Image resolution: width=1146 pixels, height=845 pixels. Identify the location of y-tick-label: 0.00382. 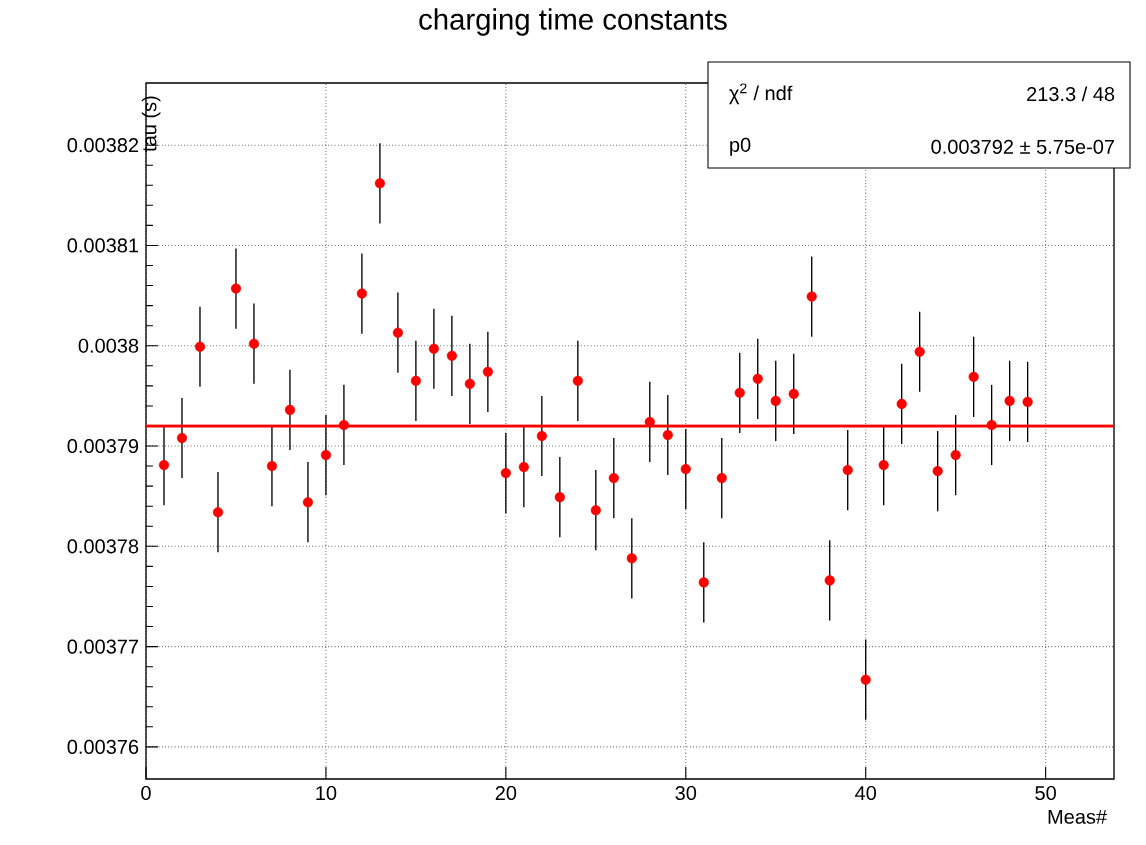
(103, 145).